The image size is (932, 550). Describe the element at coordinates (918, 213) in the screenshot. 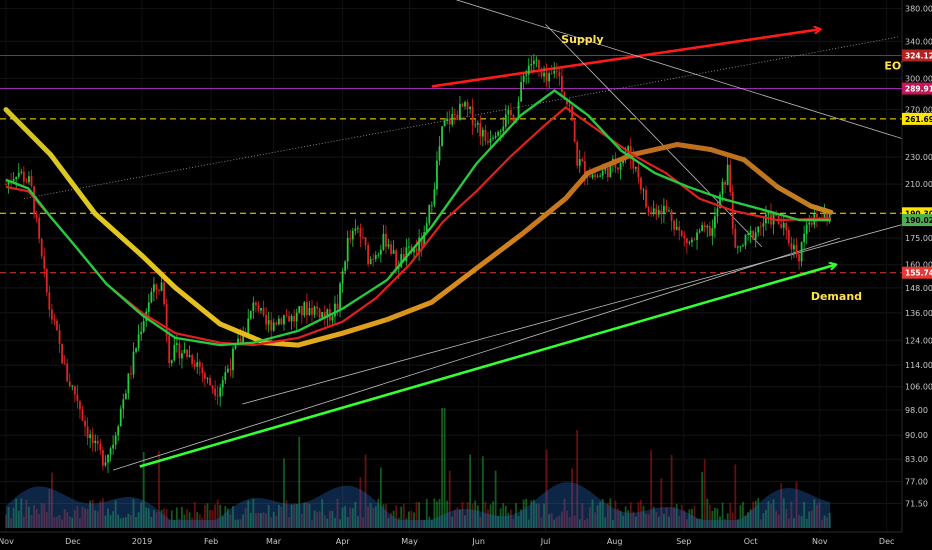

I see `level-badge-label: 190.30` at that location.